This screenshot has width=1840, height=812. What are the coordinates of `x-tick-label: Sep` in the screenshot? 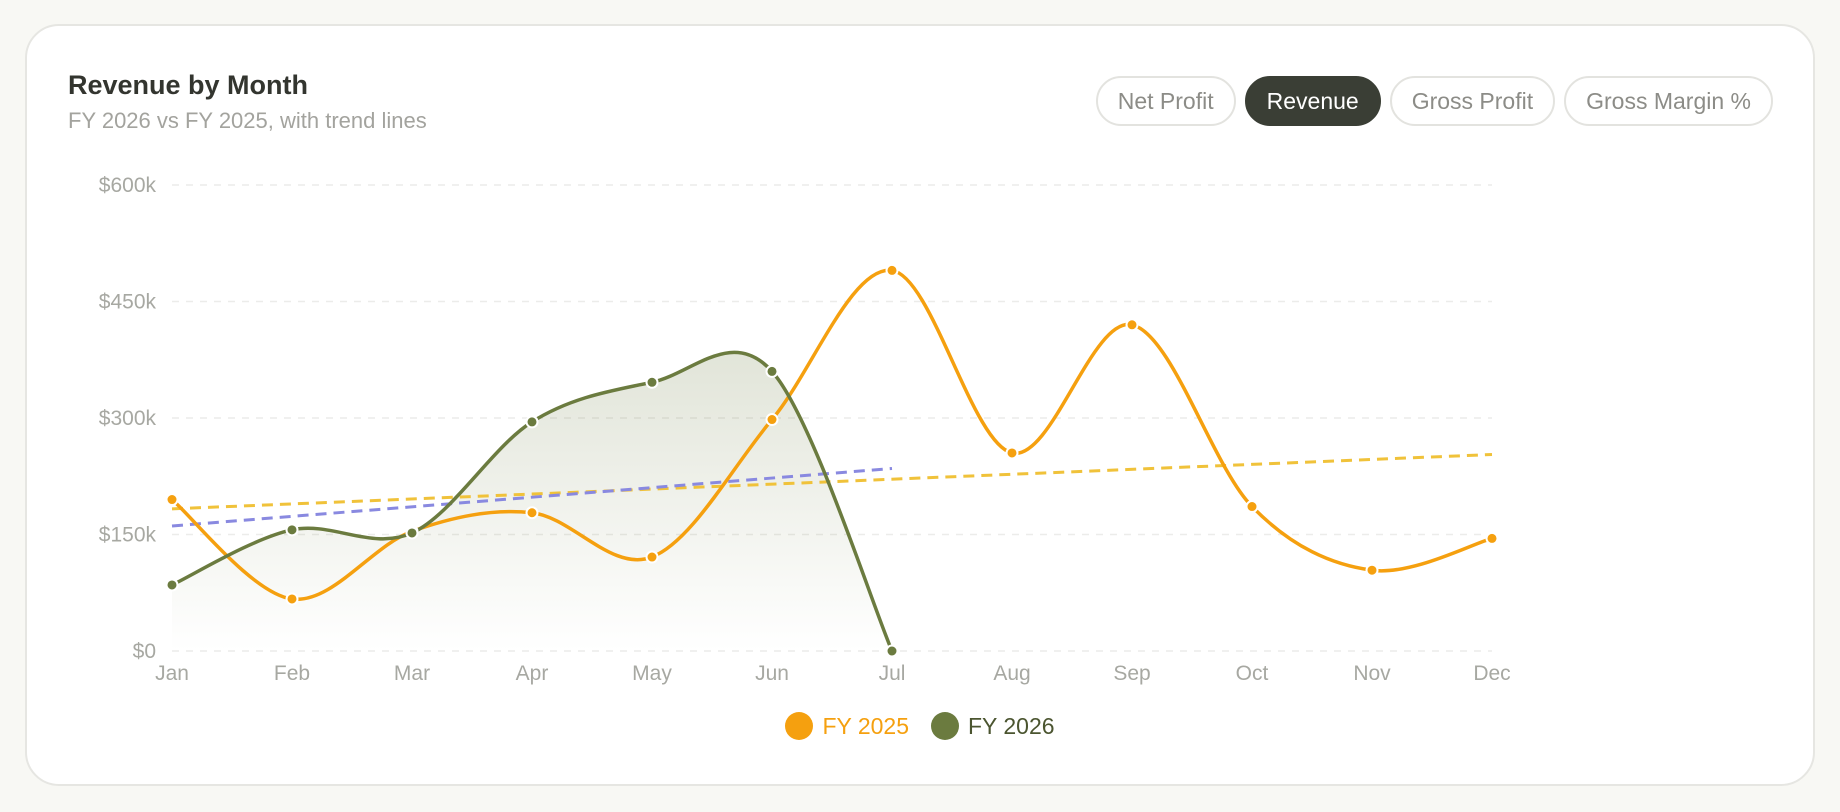 It's located at (1131, 673).